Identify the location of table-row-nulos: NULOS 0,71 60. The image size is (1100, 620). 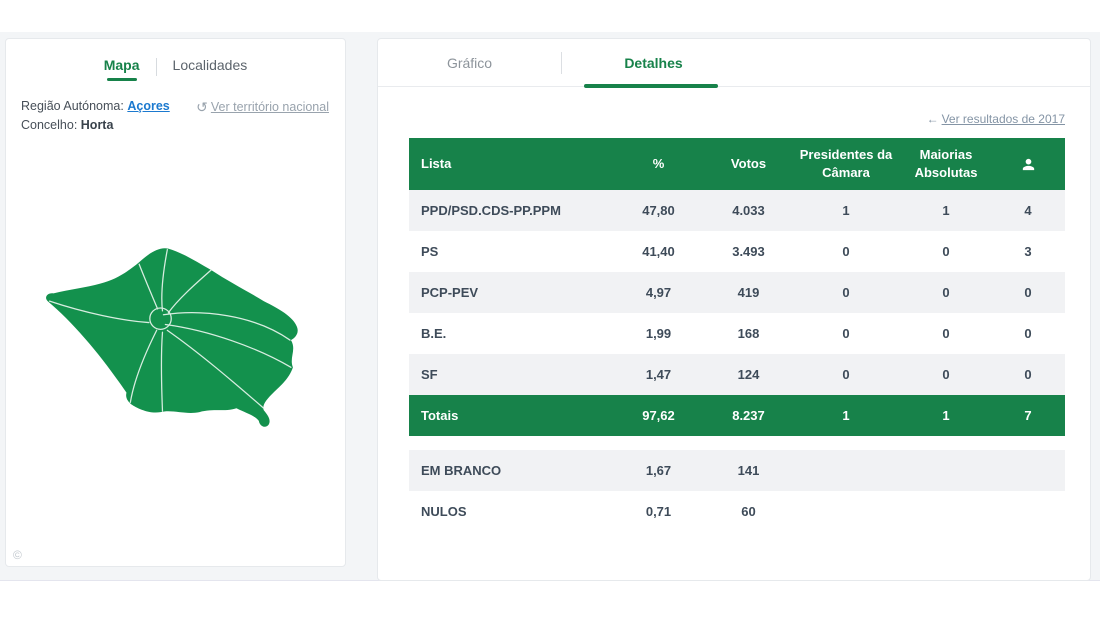
(737, 511).